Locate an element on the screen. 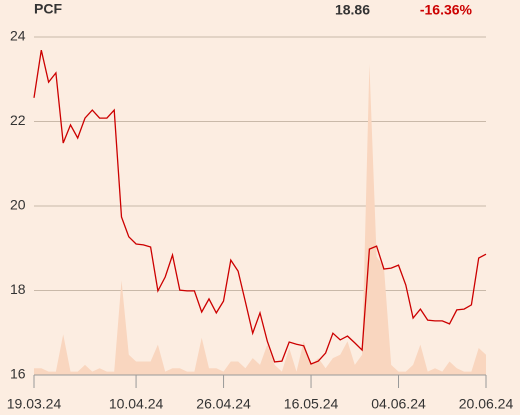 The image size is (520, 415). x-tick-label: 20.06.24 is located at coordinates (486, 404).